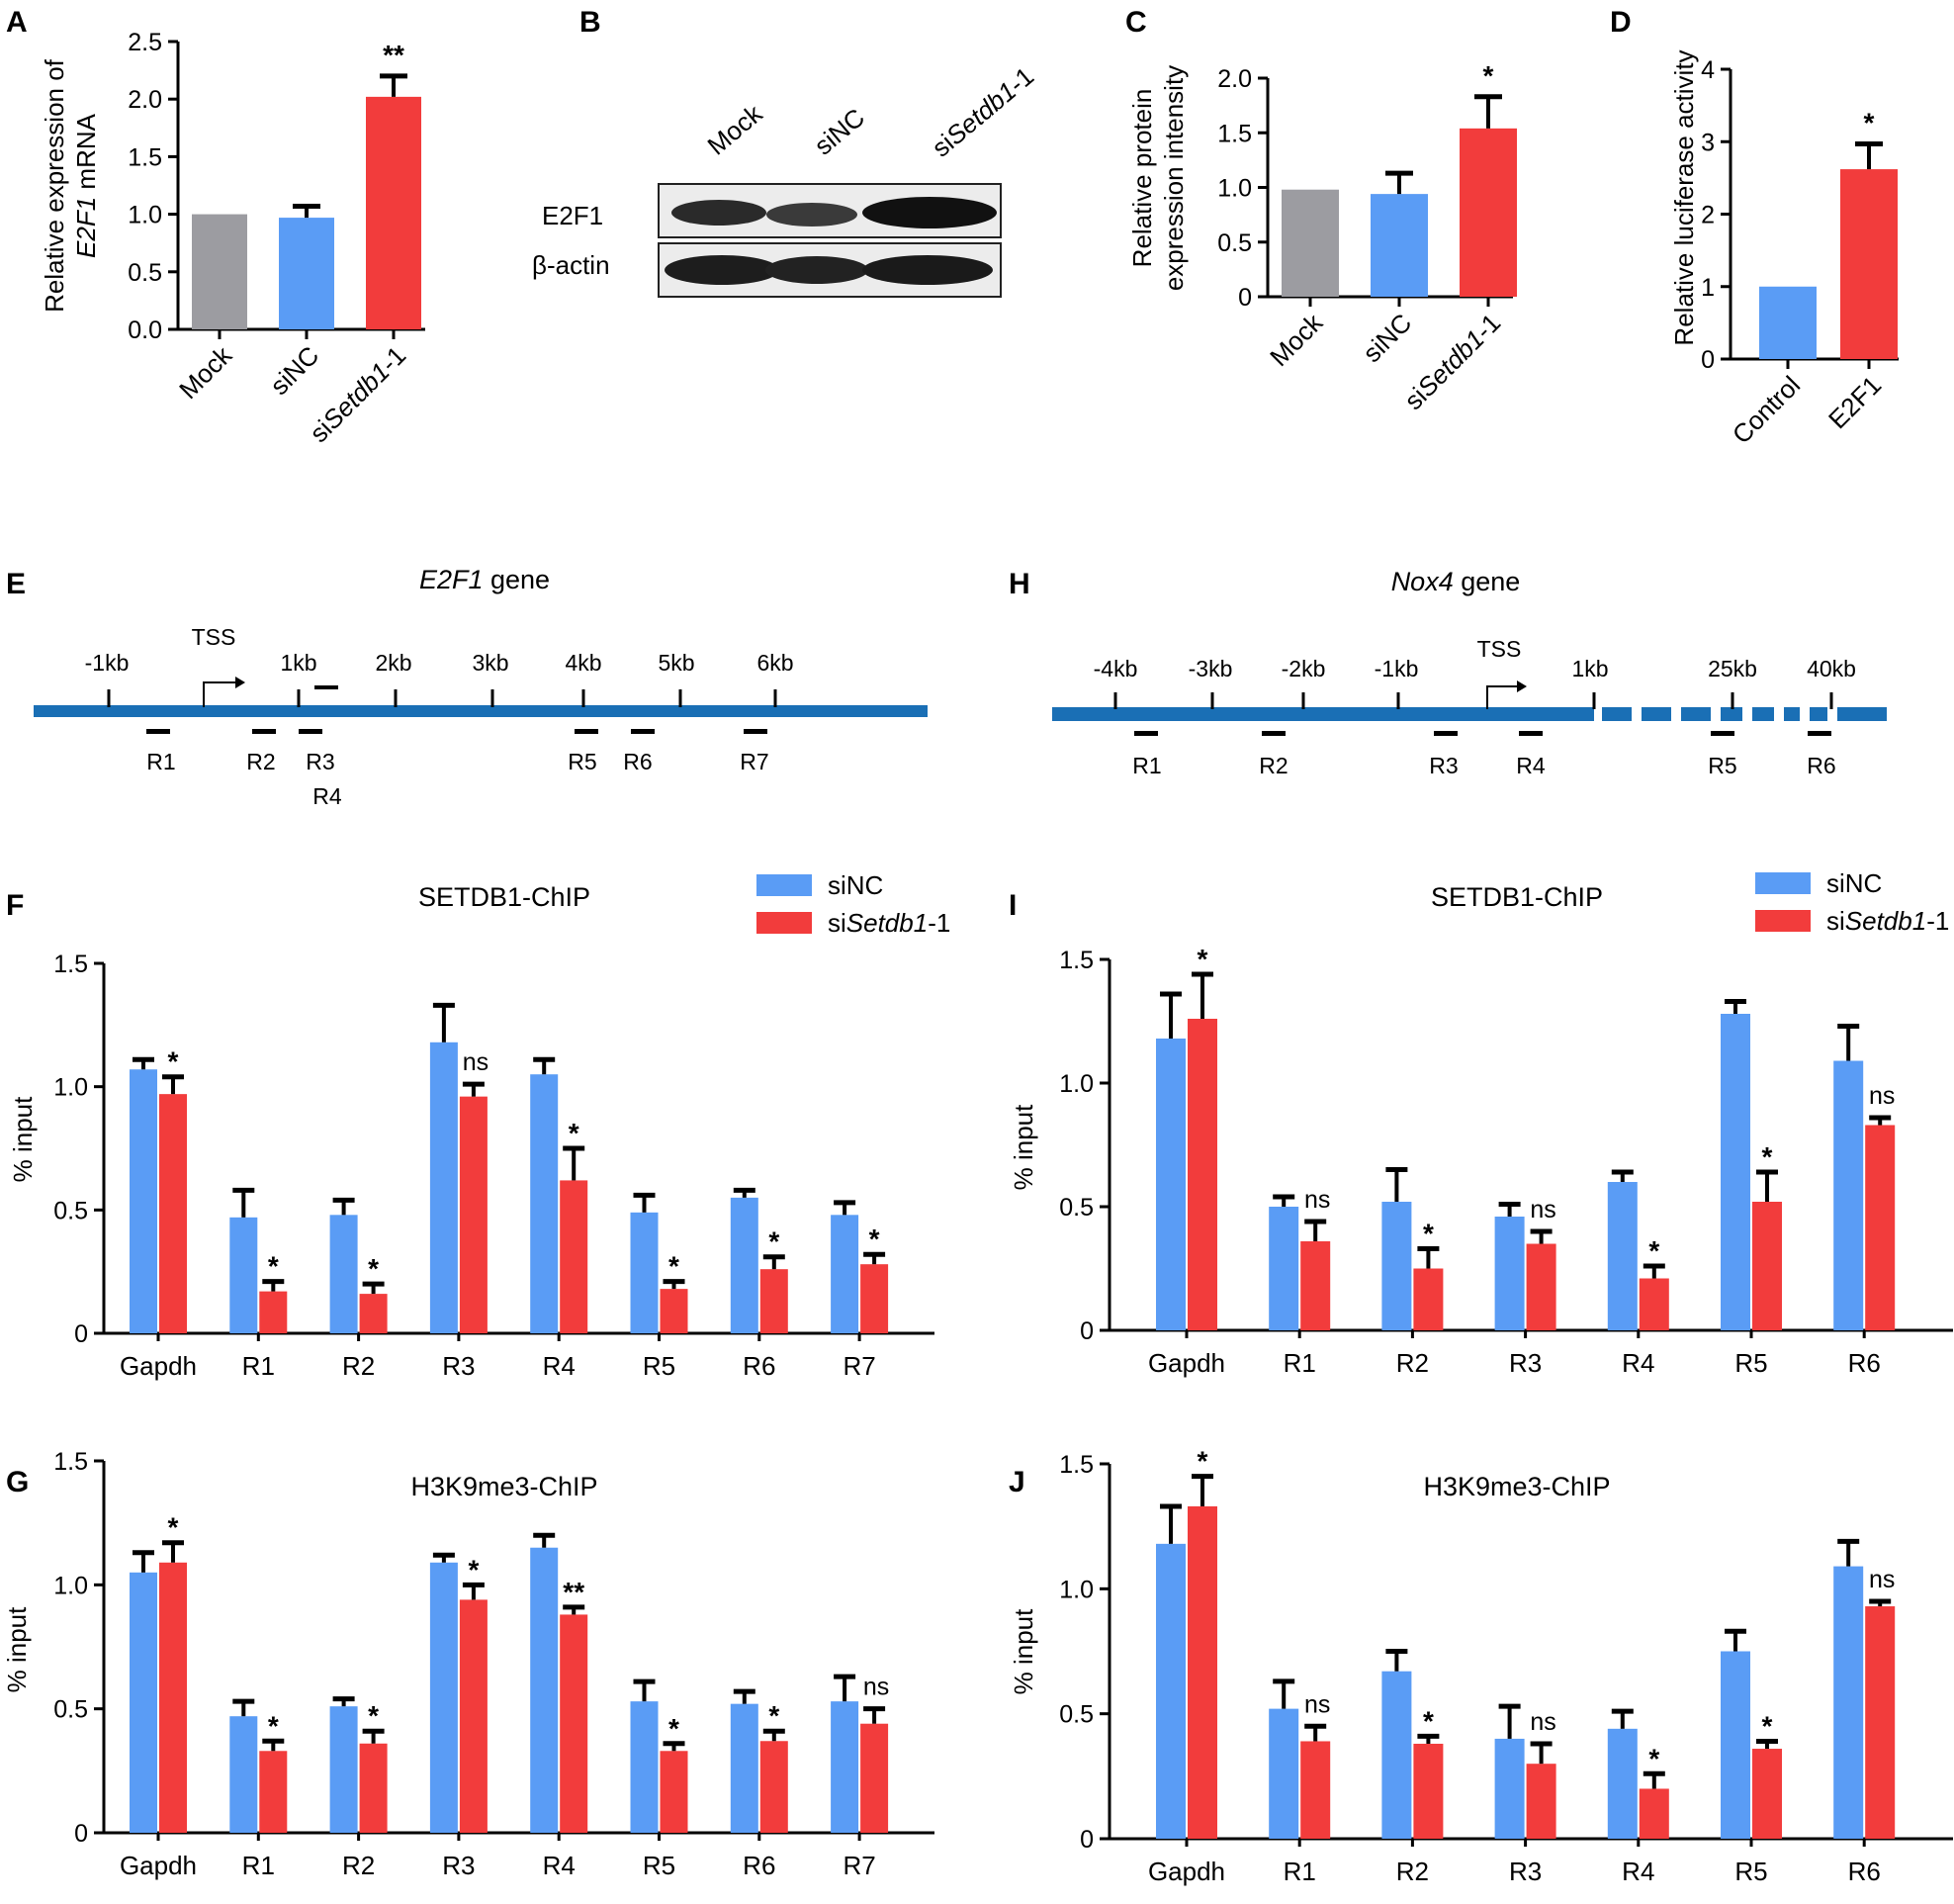 Image resolution: width=1954 pixels, height=1904 pixels. What do you see at coordinates (15, 905) in the screenshot?
I see `panel-label-f: F` at bounding box center [15, 905].